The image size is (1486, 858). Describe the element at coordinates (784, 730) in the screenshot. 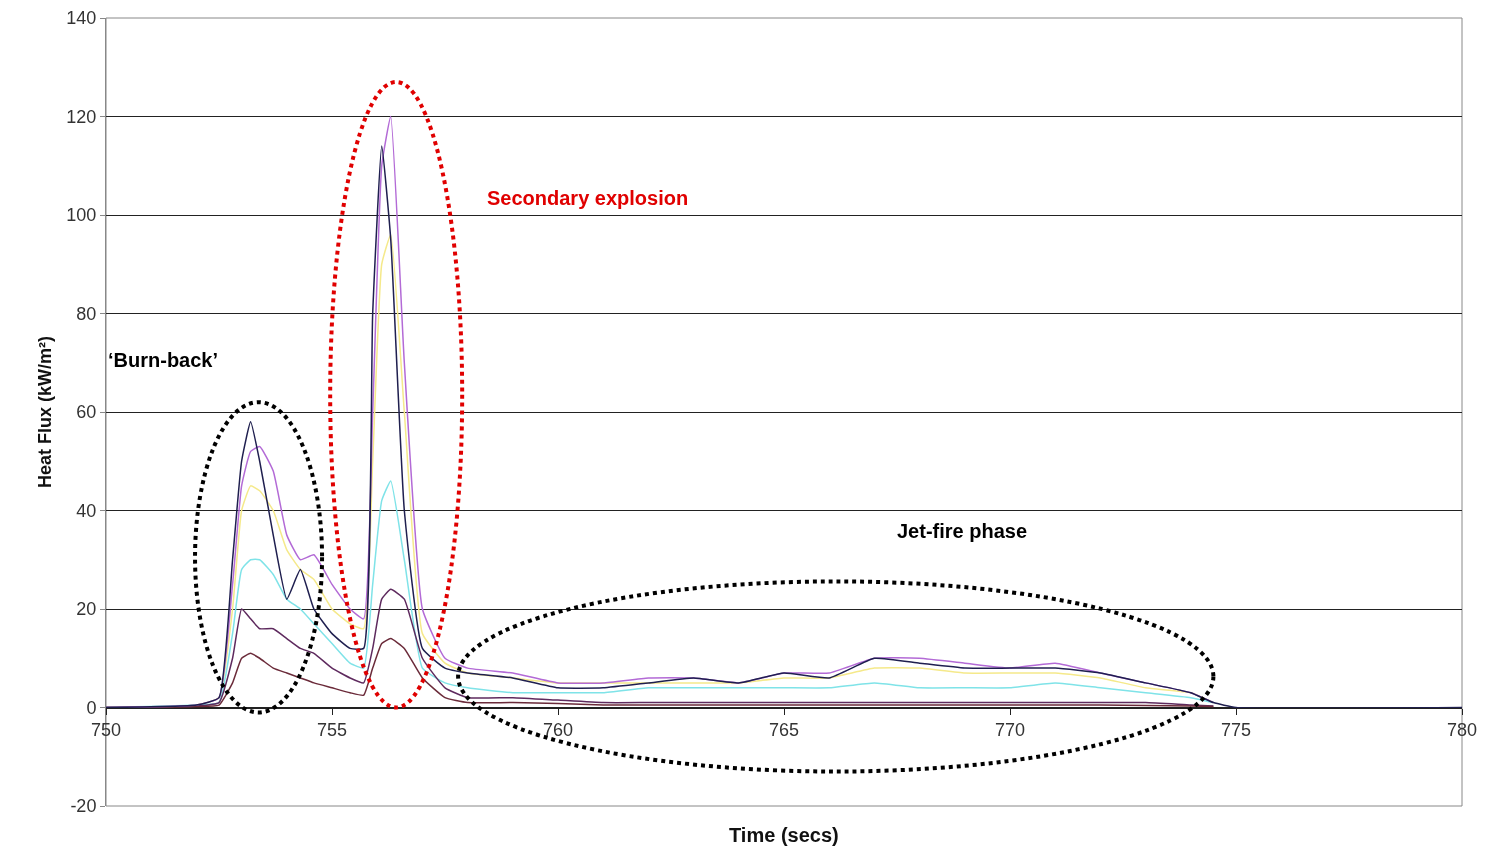

I see `x-tick-label: 765` at that location.